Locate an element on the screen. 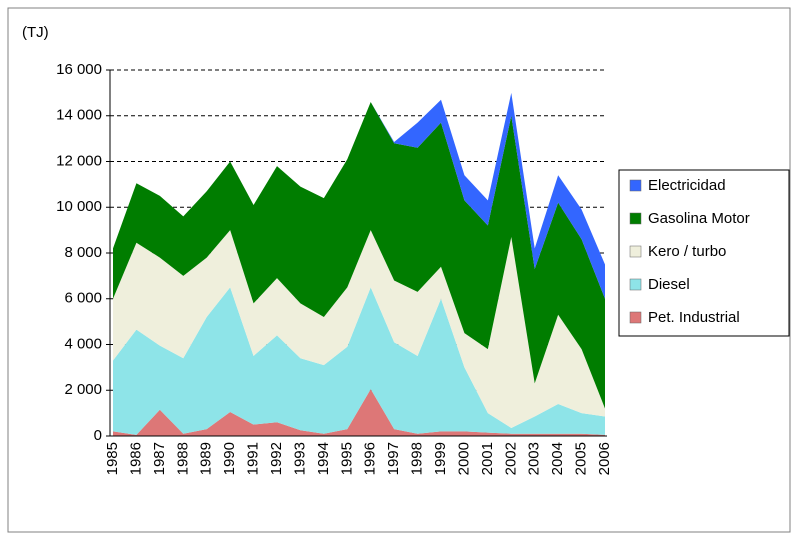  x-tick-label: 2001 is located at coordinates (487, 458).